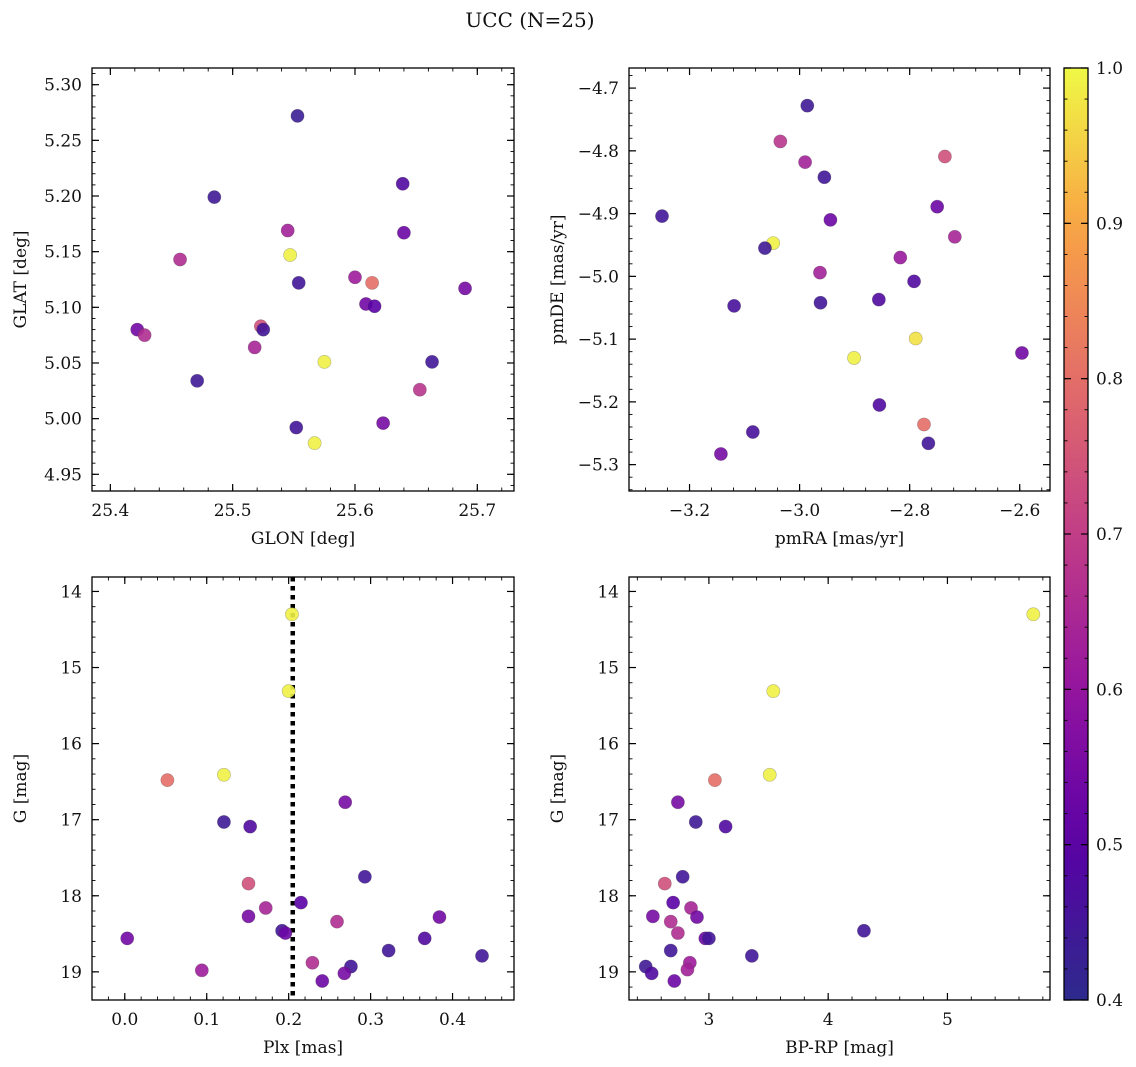  I want to click on colorbar-tick-label: 0.7, so click(1109, 535).